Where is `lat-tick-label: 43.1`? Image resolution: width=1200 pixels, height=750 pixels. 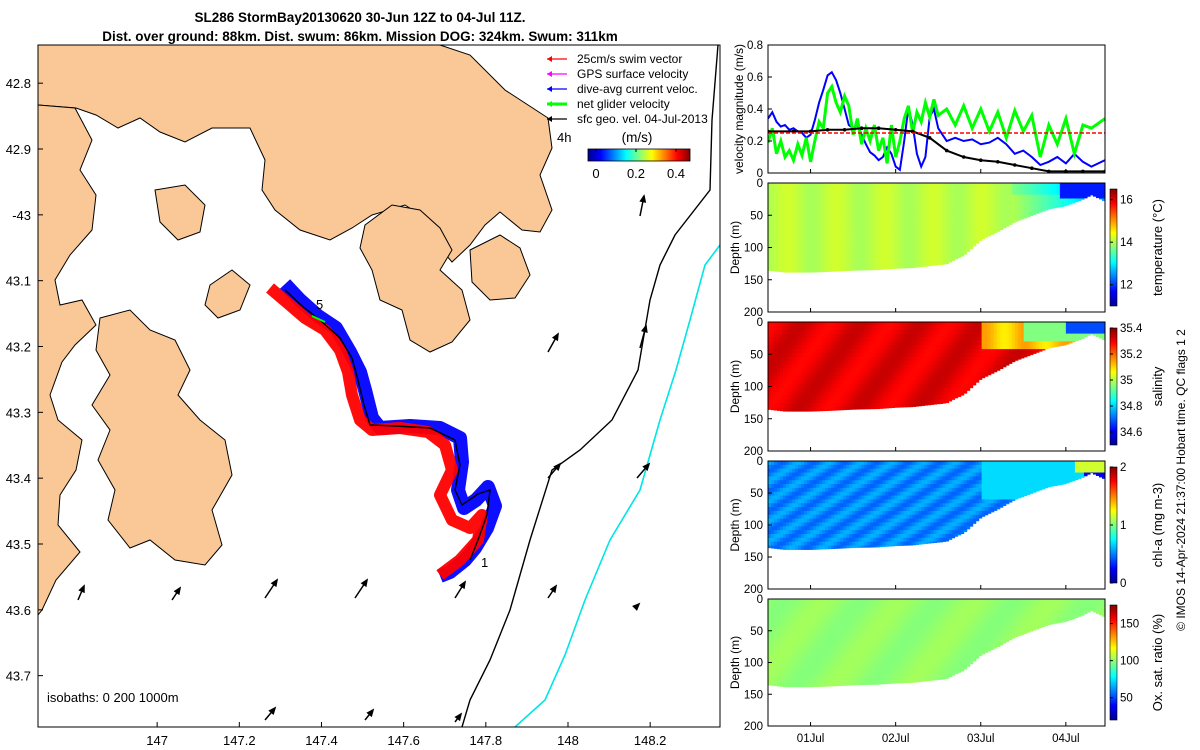 lat-tick-label: 43.1 is located at coordinates (18, 281).